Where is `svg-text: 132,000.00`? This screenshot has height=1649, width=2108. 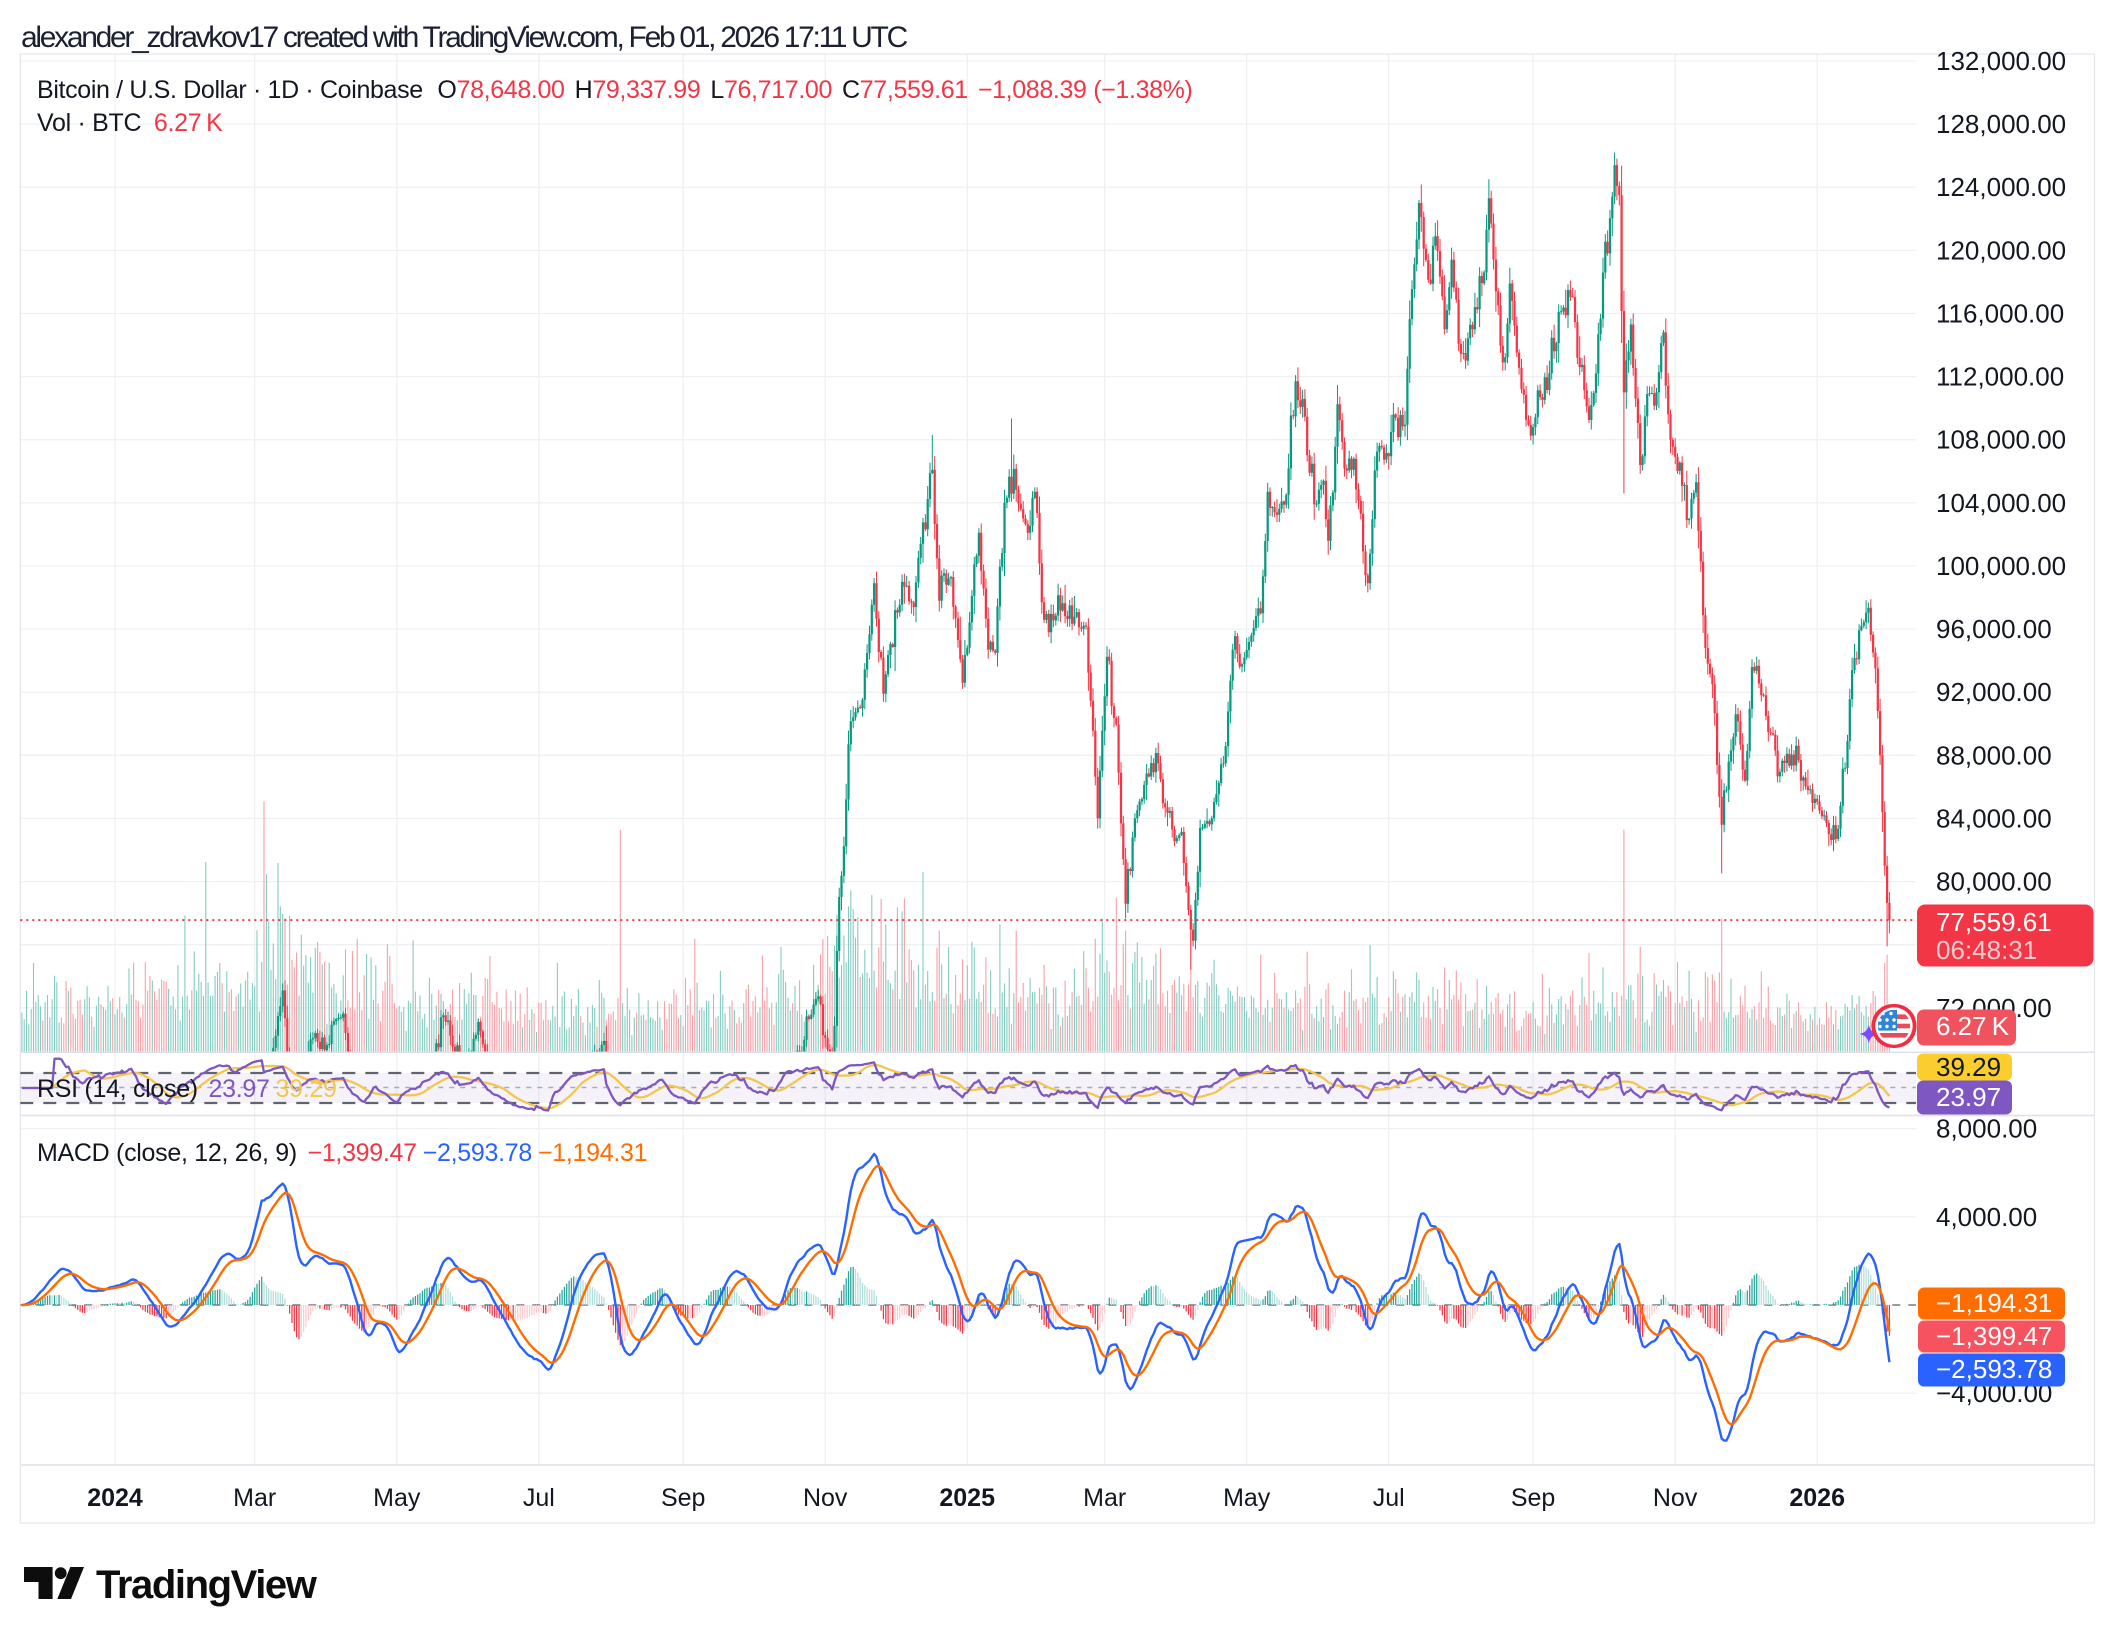
svg-text: 132,000.00 is located at coordinates (2001, 61).